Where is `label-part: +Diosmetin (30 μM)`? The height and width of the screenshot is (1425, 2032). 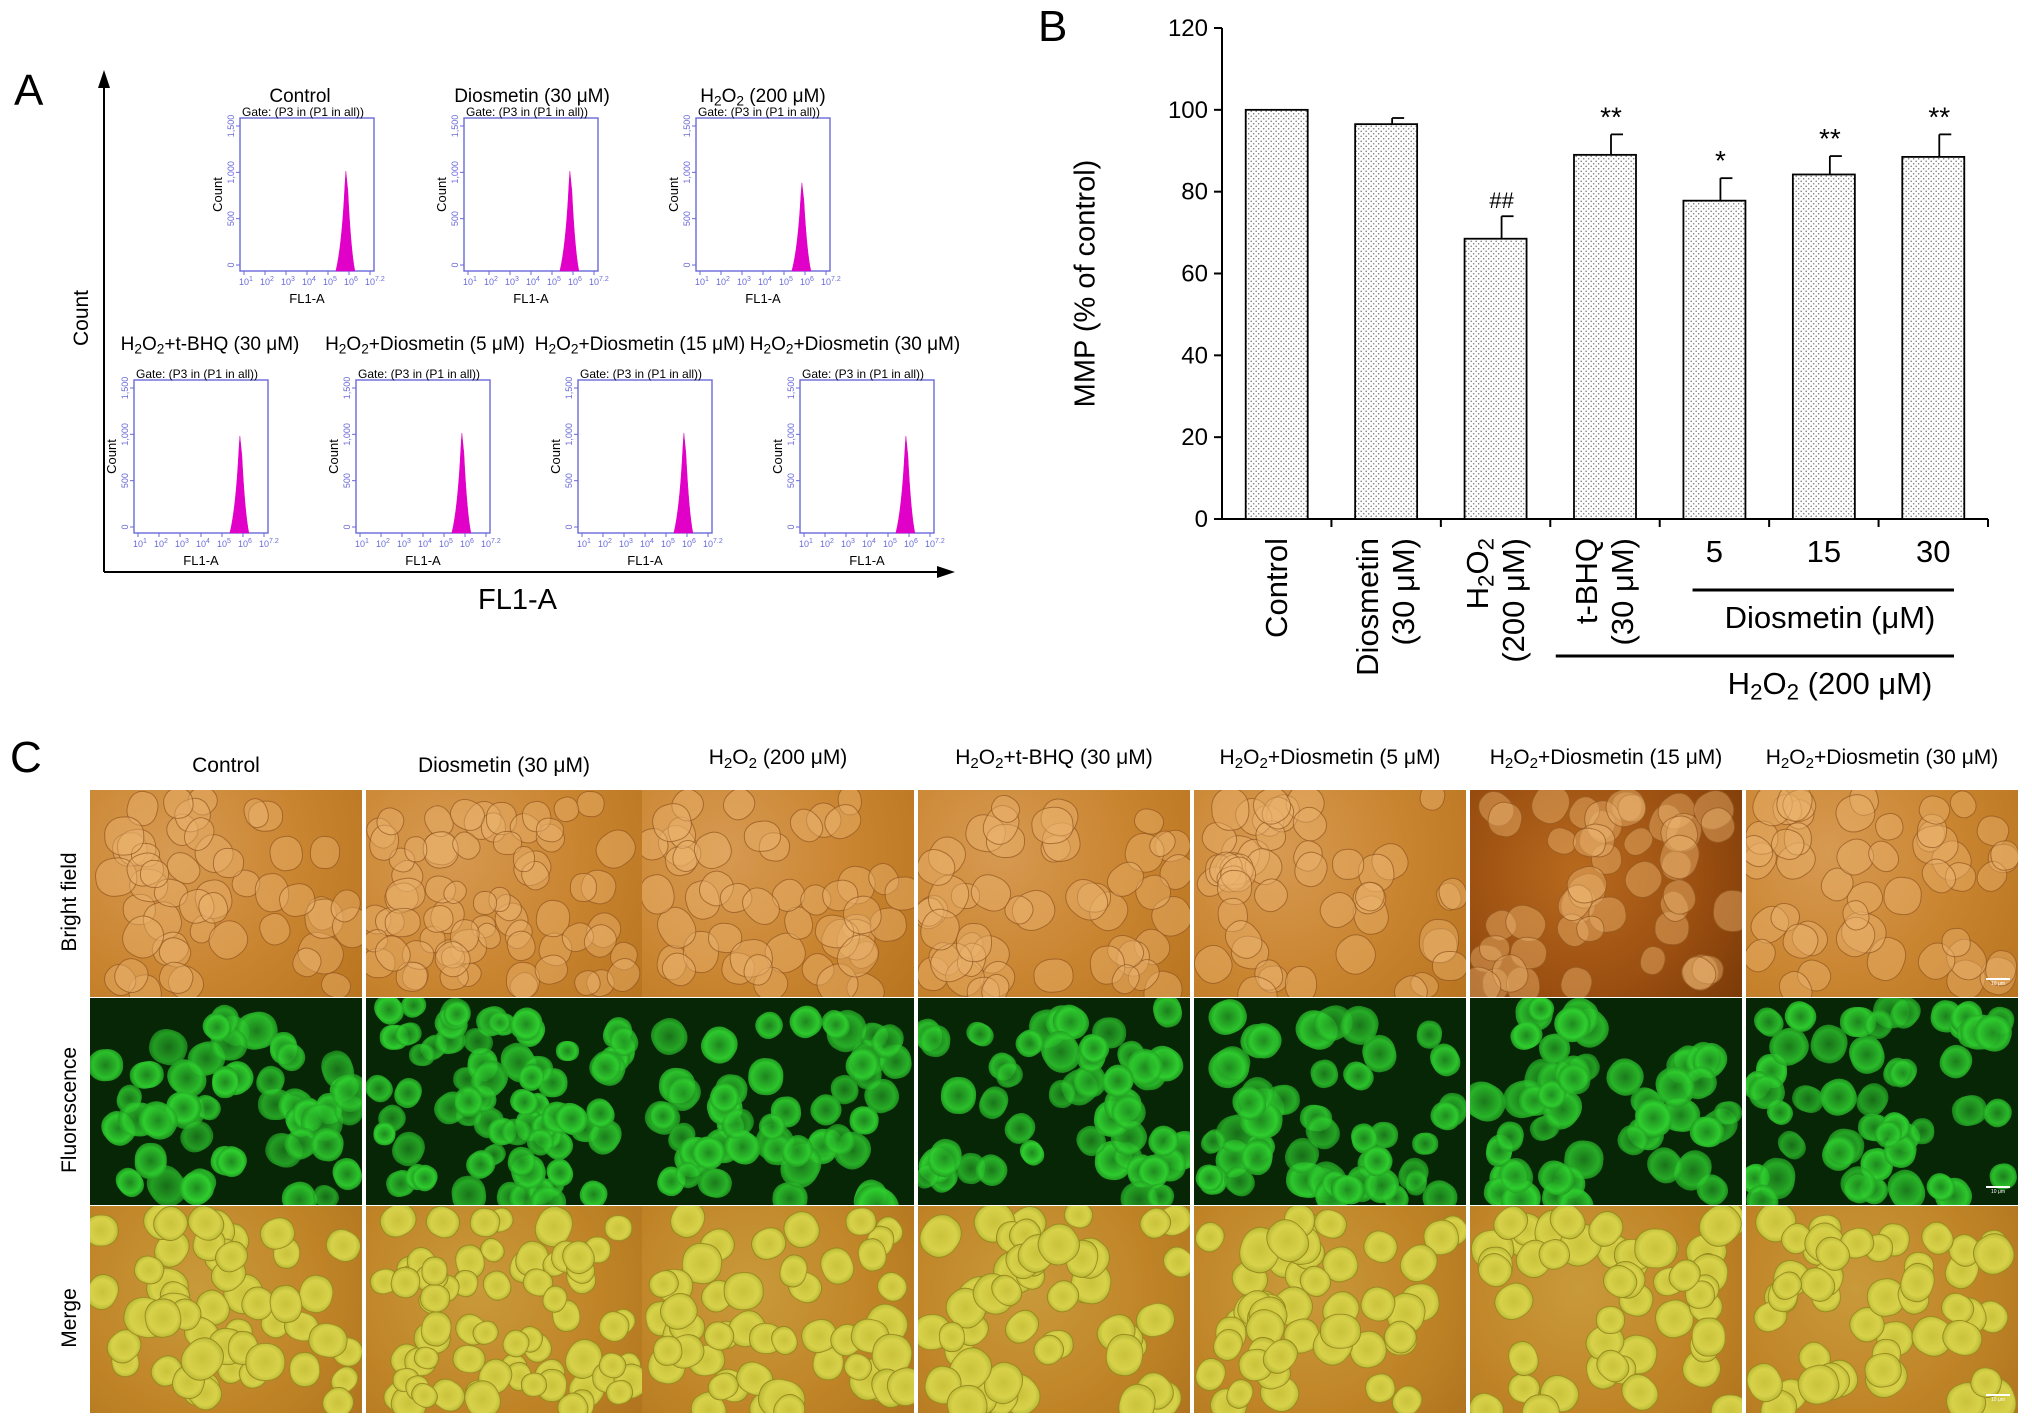 label-part: +Diosmetin (30 μM) is located at coordinates (877, 344).